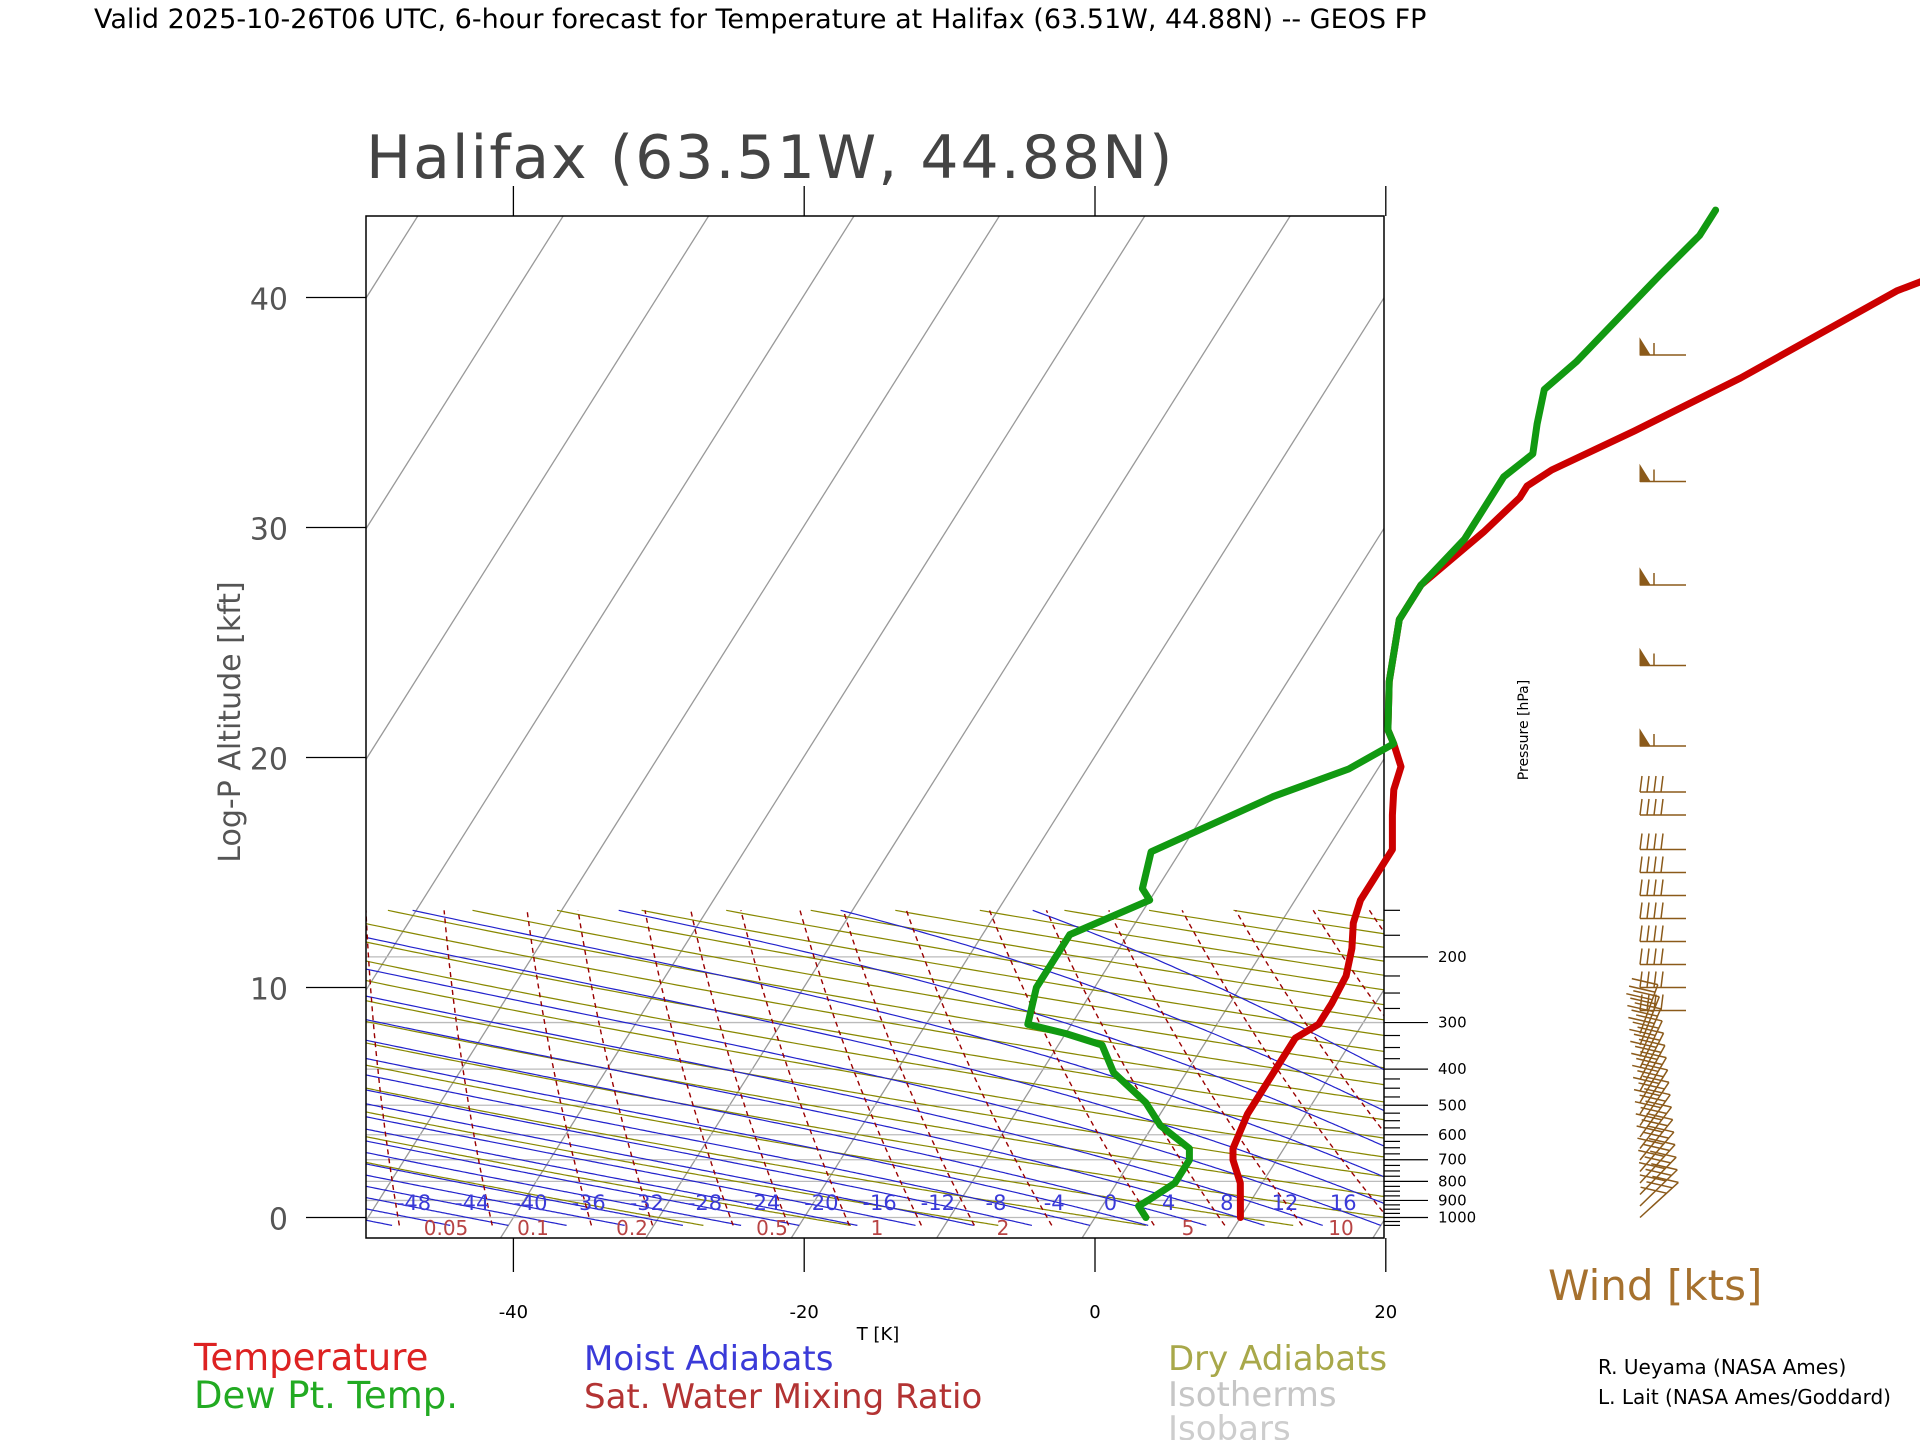  Describe the element at coordinates (269, 530) in the screenshot. I see `y-tick-label: 30` at that location.